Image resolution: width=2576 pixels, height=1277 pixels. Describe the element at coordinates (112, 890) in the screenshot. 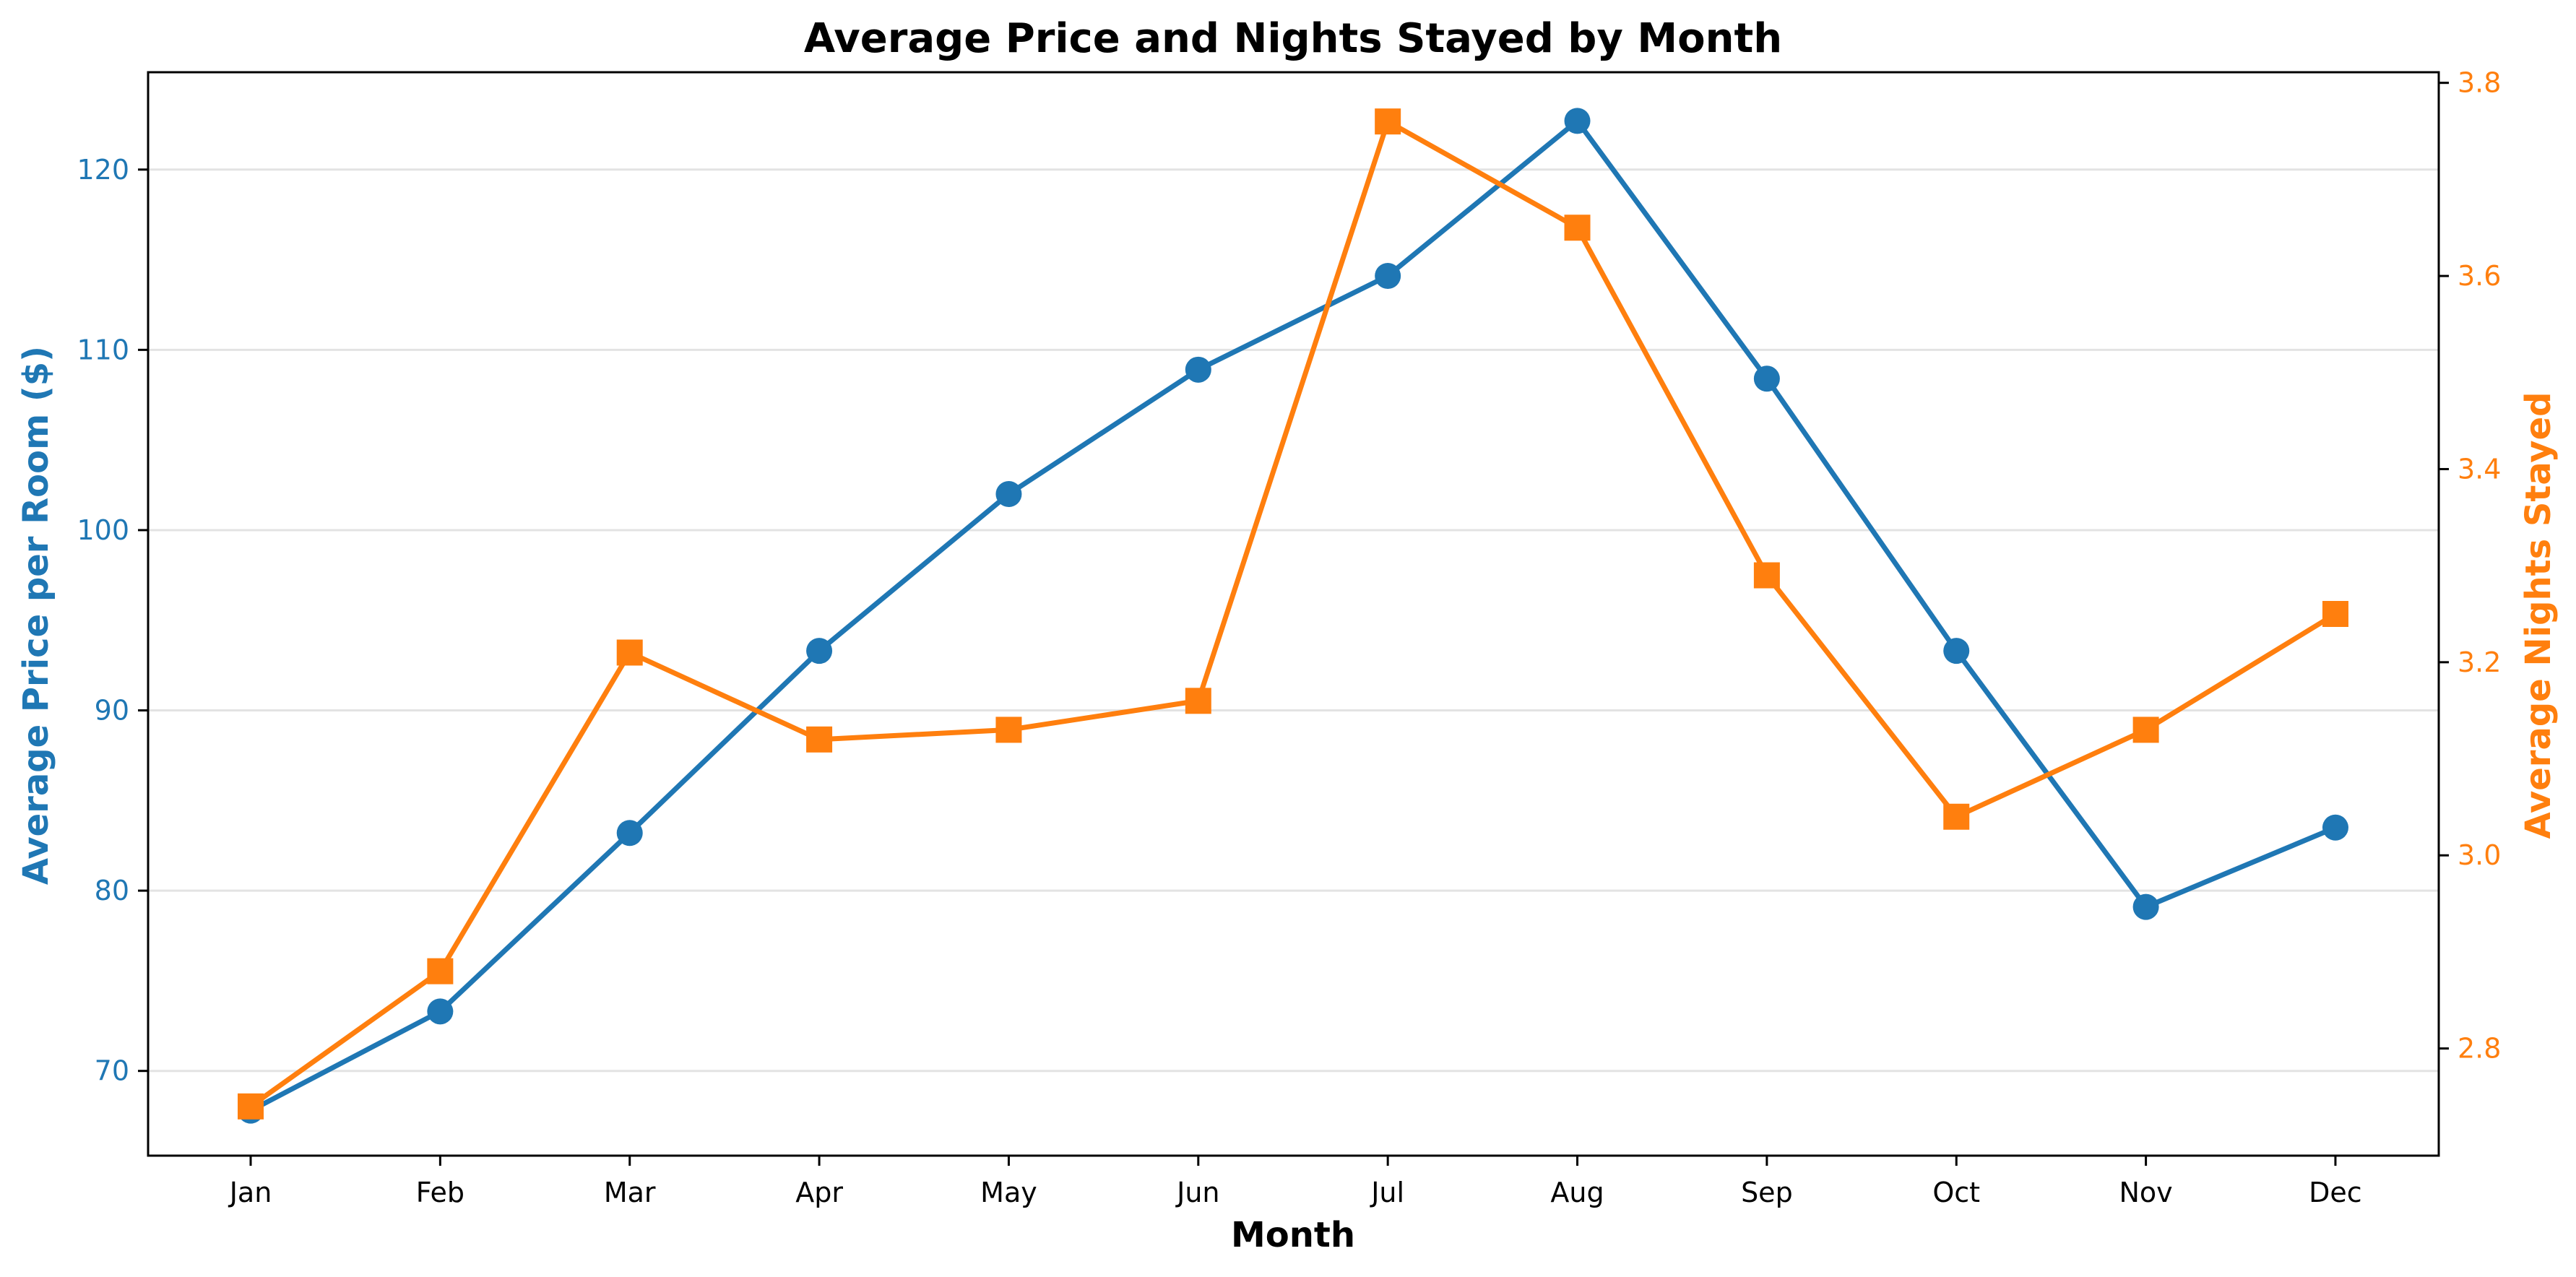

I see `left-y-tick-label: 80` at that location.